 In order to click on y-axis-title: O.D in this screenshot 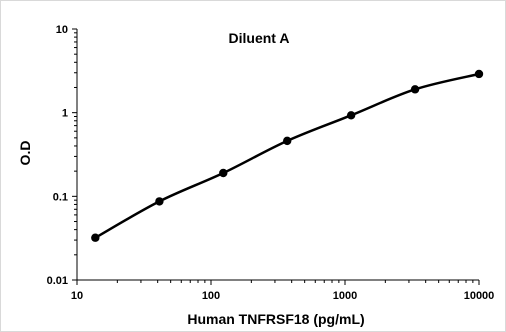, I will do `click(25, 153)`.